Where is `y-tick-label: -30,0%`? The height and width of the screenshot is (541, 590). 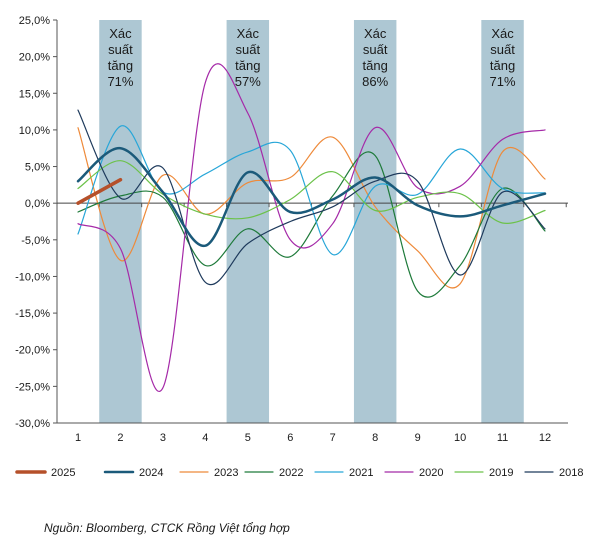 y-tick-label: -30,0% is located at coordinates (32, 424).